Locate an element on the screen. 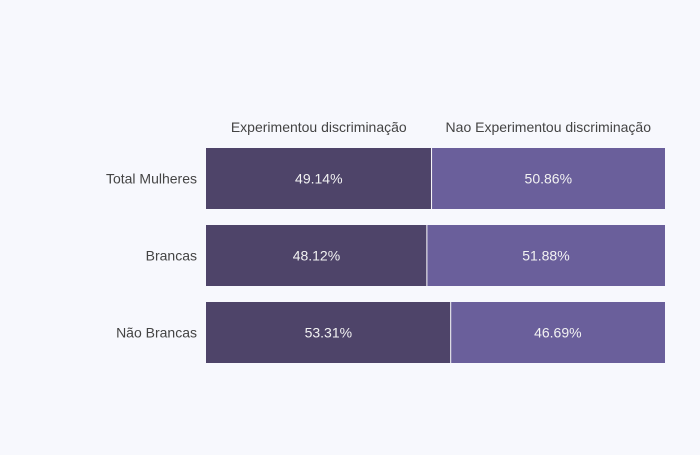 The image size is (700, 455). category-label: Brancas is located at coordinates (171, 256).